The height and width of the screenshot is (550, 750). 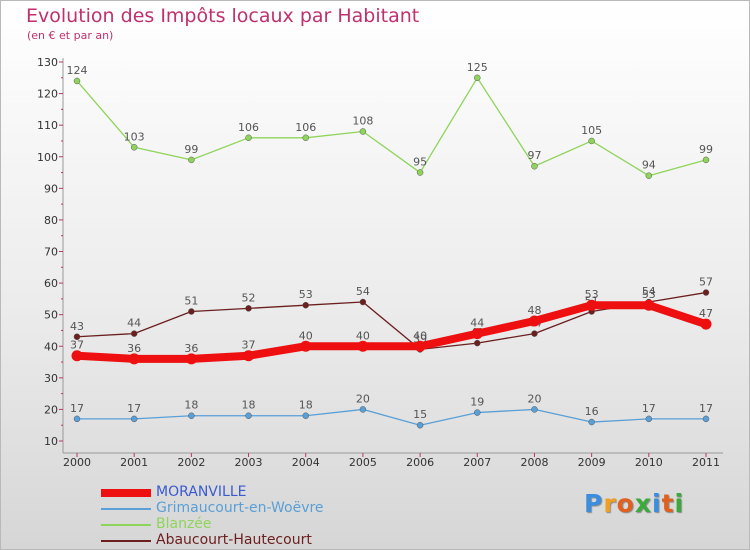 I want to click on data-label-grimaucourt-en-woevre: 16, so click(x=592, y=411).